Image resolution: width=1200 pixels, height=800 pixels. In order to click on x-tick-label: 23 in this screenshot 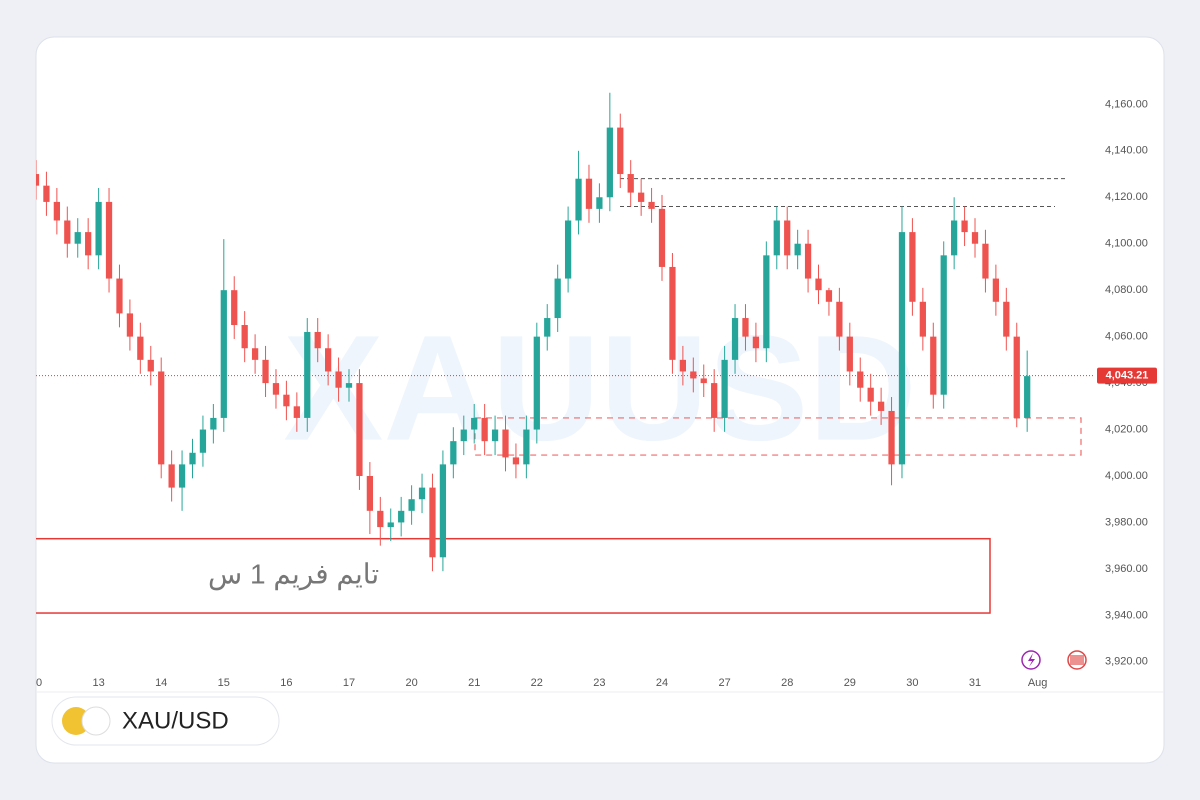, I will do `click(599, 683)`.